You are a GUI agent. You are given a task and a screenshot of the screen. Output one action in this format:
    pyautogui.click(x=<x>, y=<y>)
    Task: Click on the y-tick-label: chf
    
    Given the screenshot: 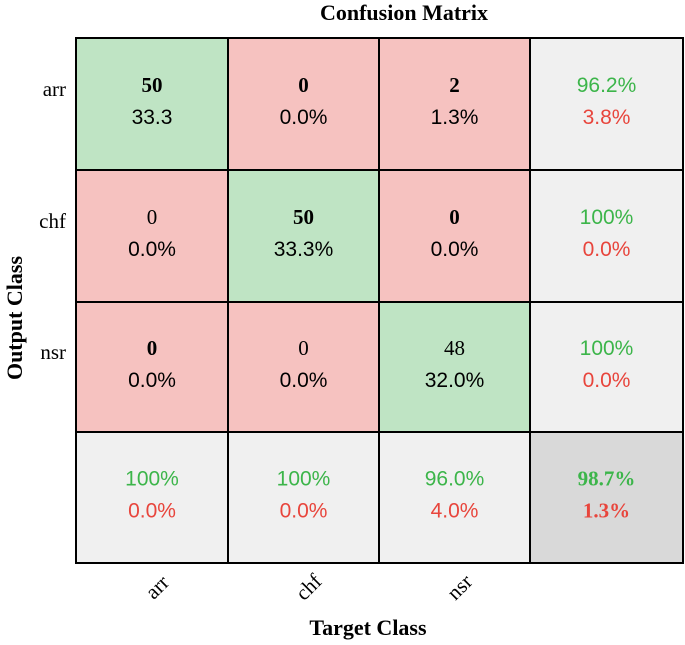 What is the action you would take?
    pyautogui.click(x=52, y=221)
    